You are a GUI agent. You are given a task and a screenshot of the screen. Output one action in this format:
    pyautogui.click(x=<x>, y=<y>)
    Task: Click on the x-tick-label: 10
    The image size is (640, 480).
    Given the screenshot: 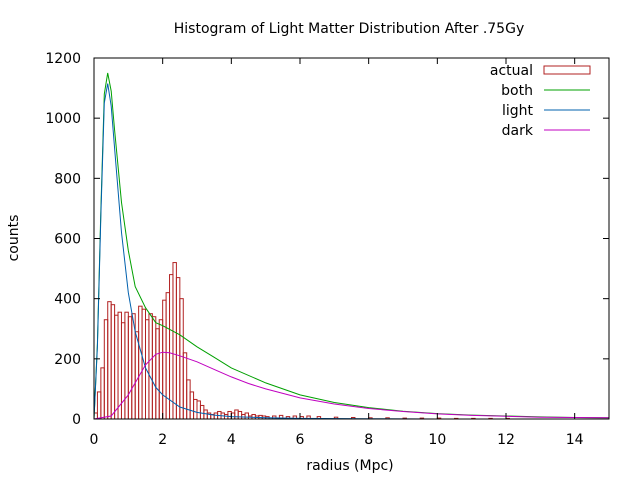 What is the action you would take?
    pyautogui.click(x=437, y=440)
    